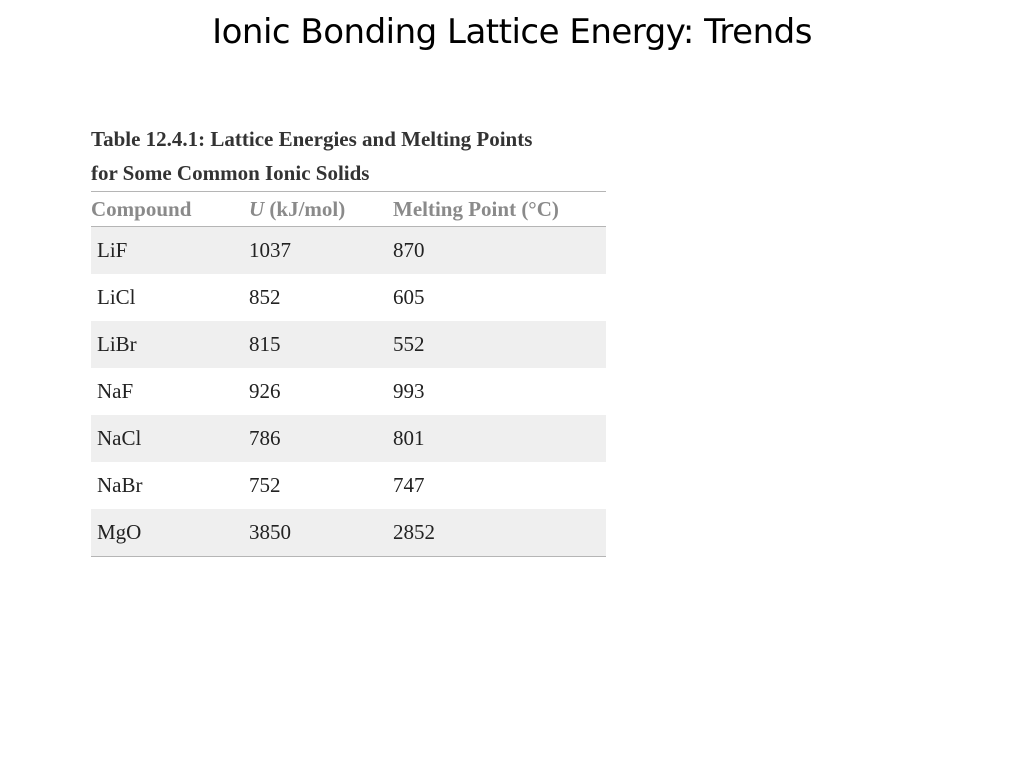  Describe the element at coordinates (305, 208) in the screenshot. I see `header-u-unit: (kJ/mol)` at that location.